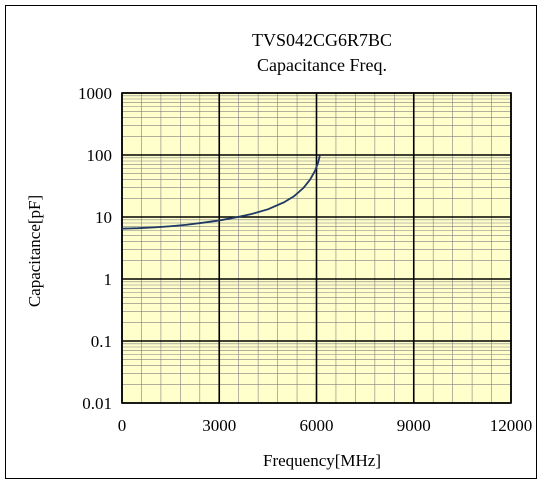  I want to click on chart-subtitle: Capacitance Freq., so click(322, 65).